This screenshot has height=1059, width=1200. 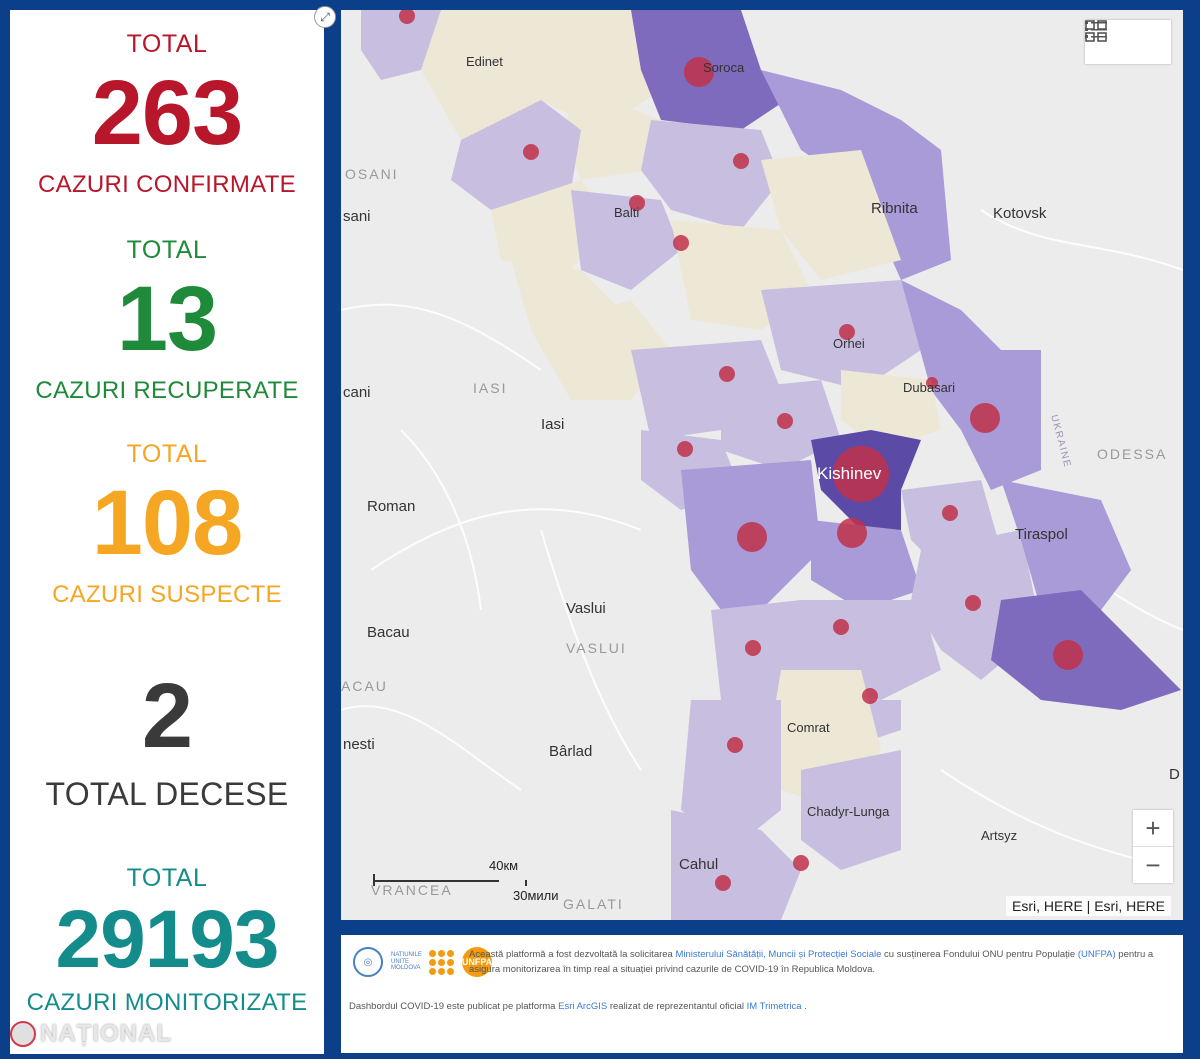 I want to click on footer-text-2c: ., so click(x=804, y=1006).